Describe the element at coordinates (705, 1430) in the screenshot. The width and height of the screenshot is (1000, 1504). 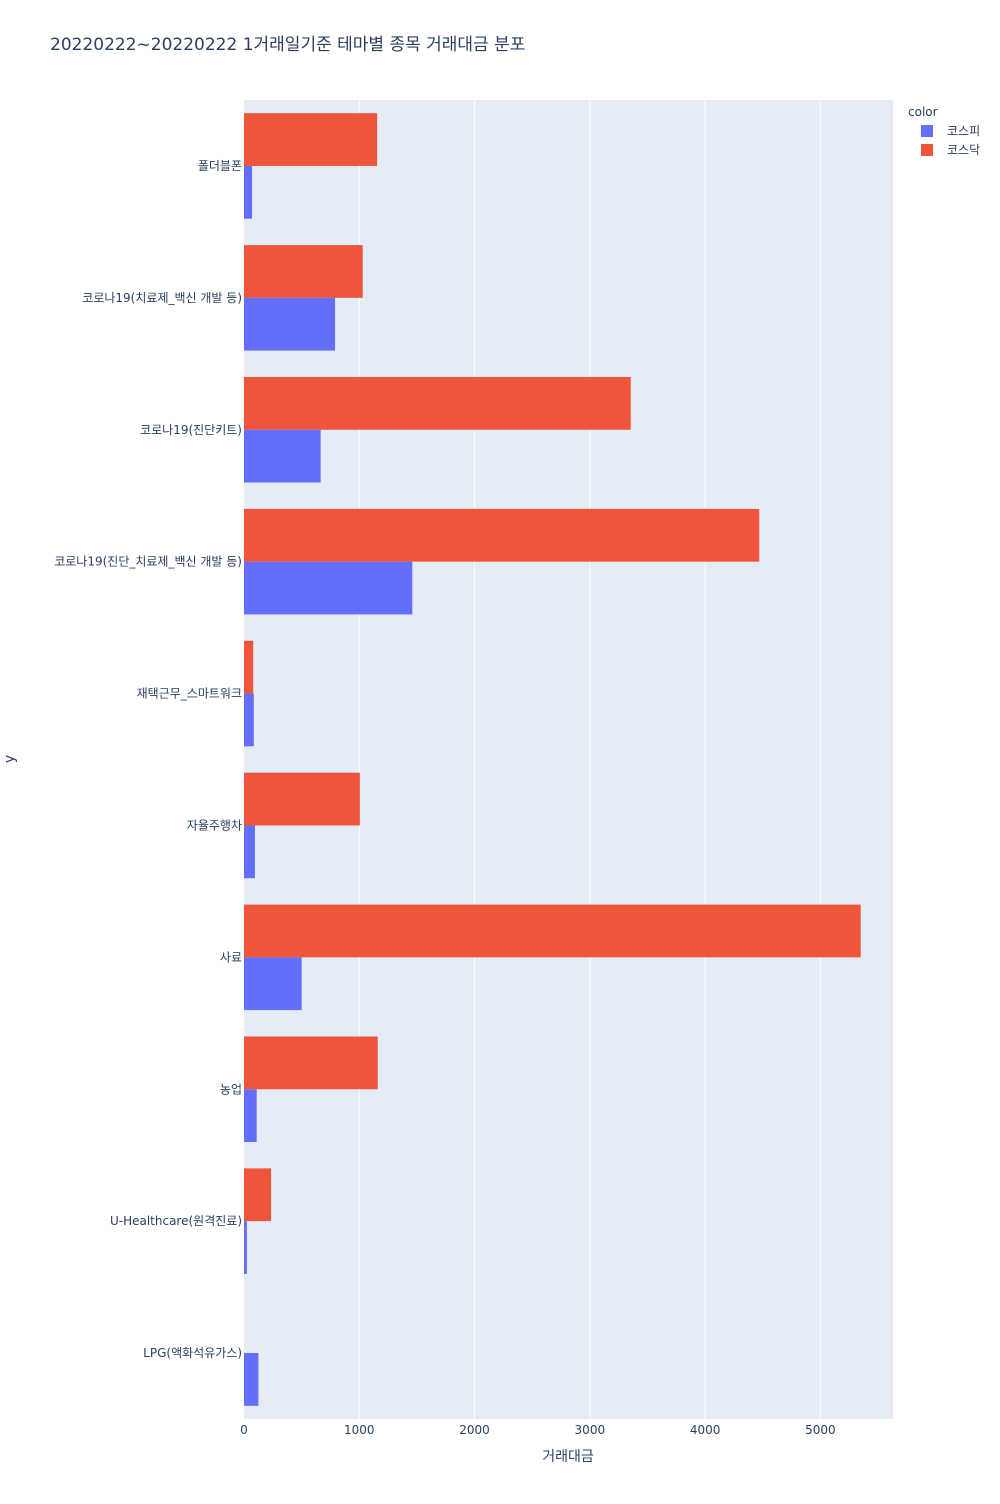
I see `x-tick-label: 4000` at that location.